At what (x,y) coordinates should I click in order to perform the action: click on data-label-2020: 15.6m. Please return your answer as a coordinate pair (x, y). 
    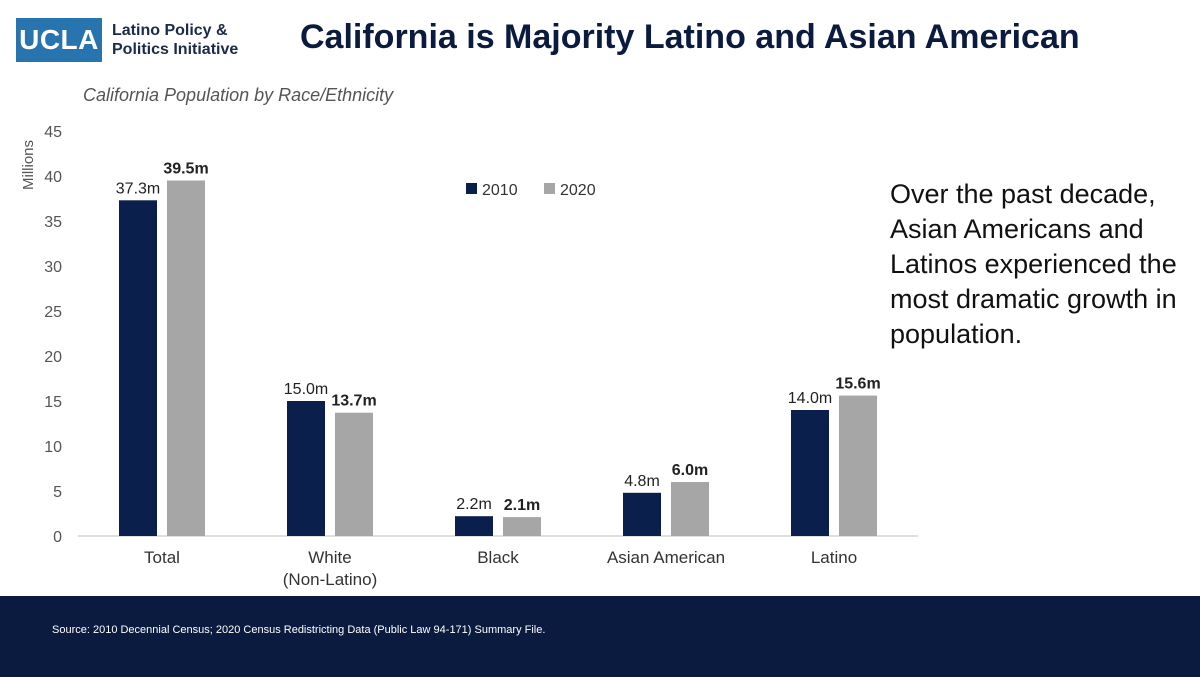
    Looking at the image, I should click on (857, 384).